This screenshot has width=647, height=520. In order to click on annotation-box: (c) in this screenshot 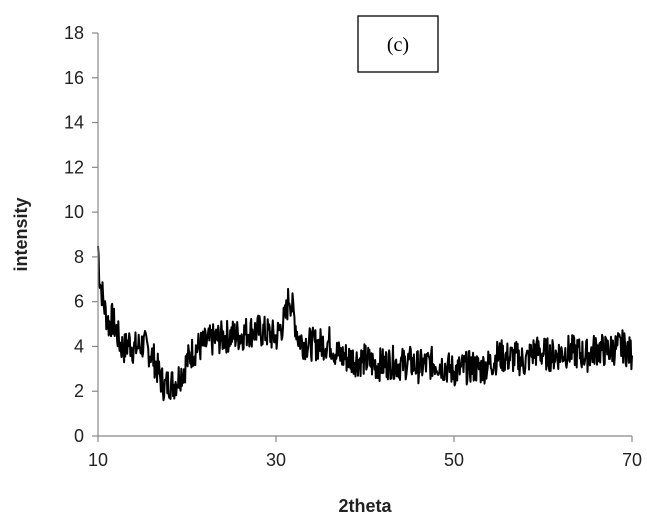, I will do `click(398, 44)`.